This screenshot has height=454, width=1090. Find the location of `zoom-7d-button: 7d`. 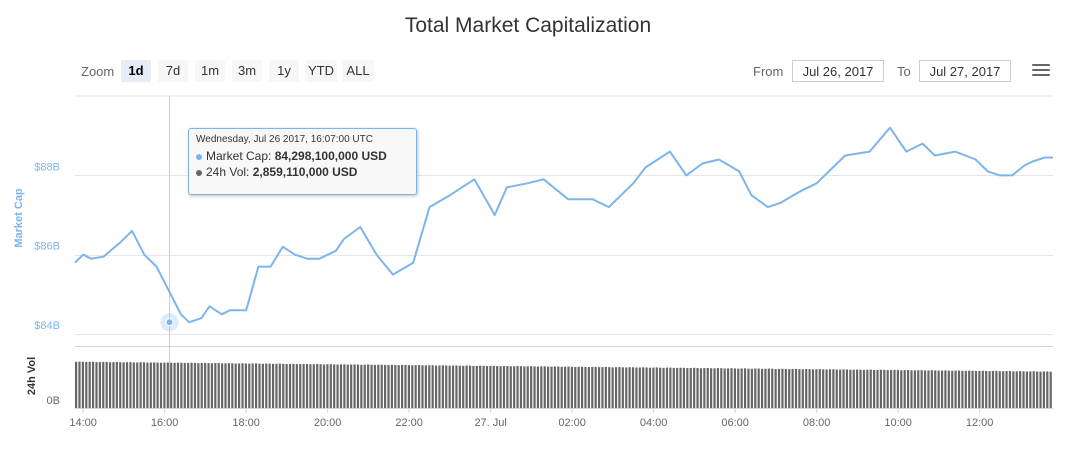

zoom-7d-button: 7d is located at coordinates (173, 71).